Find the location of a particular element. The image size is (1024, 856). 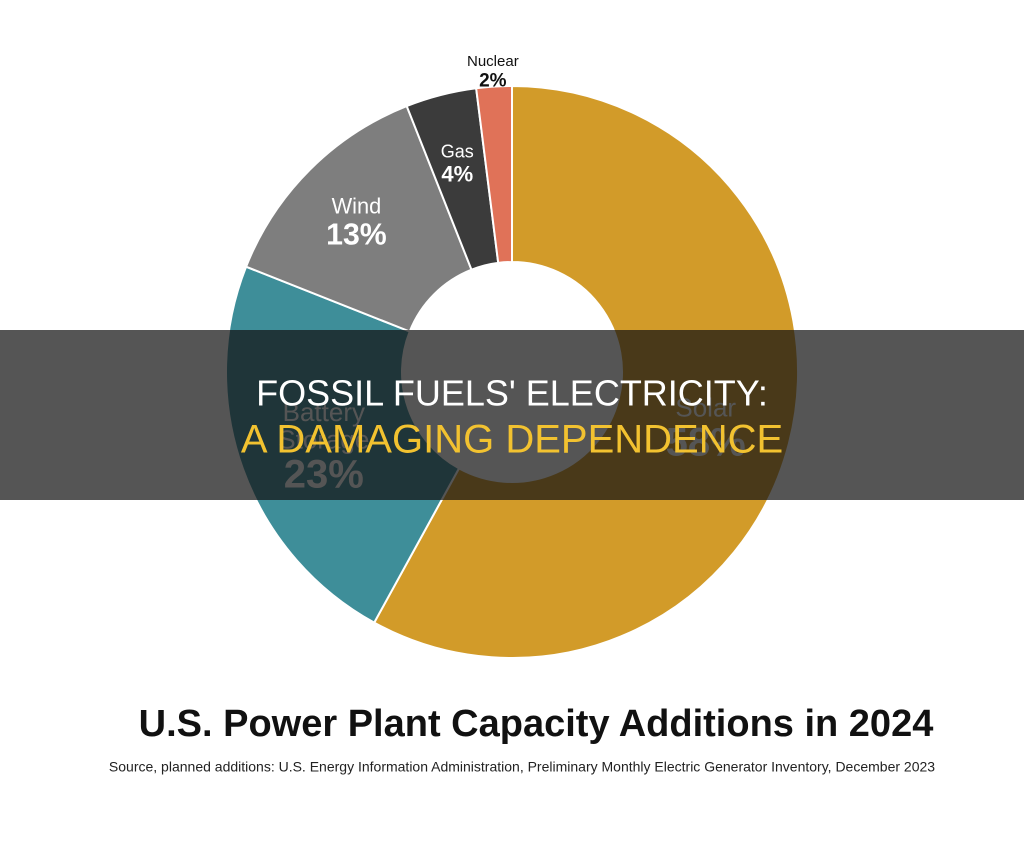

slice-label: Nuclear is located at coordinates (493, 61).